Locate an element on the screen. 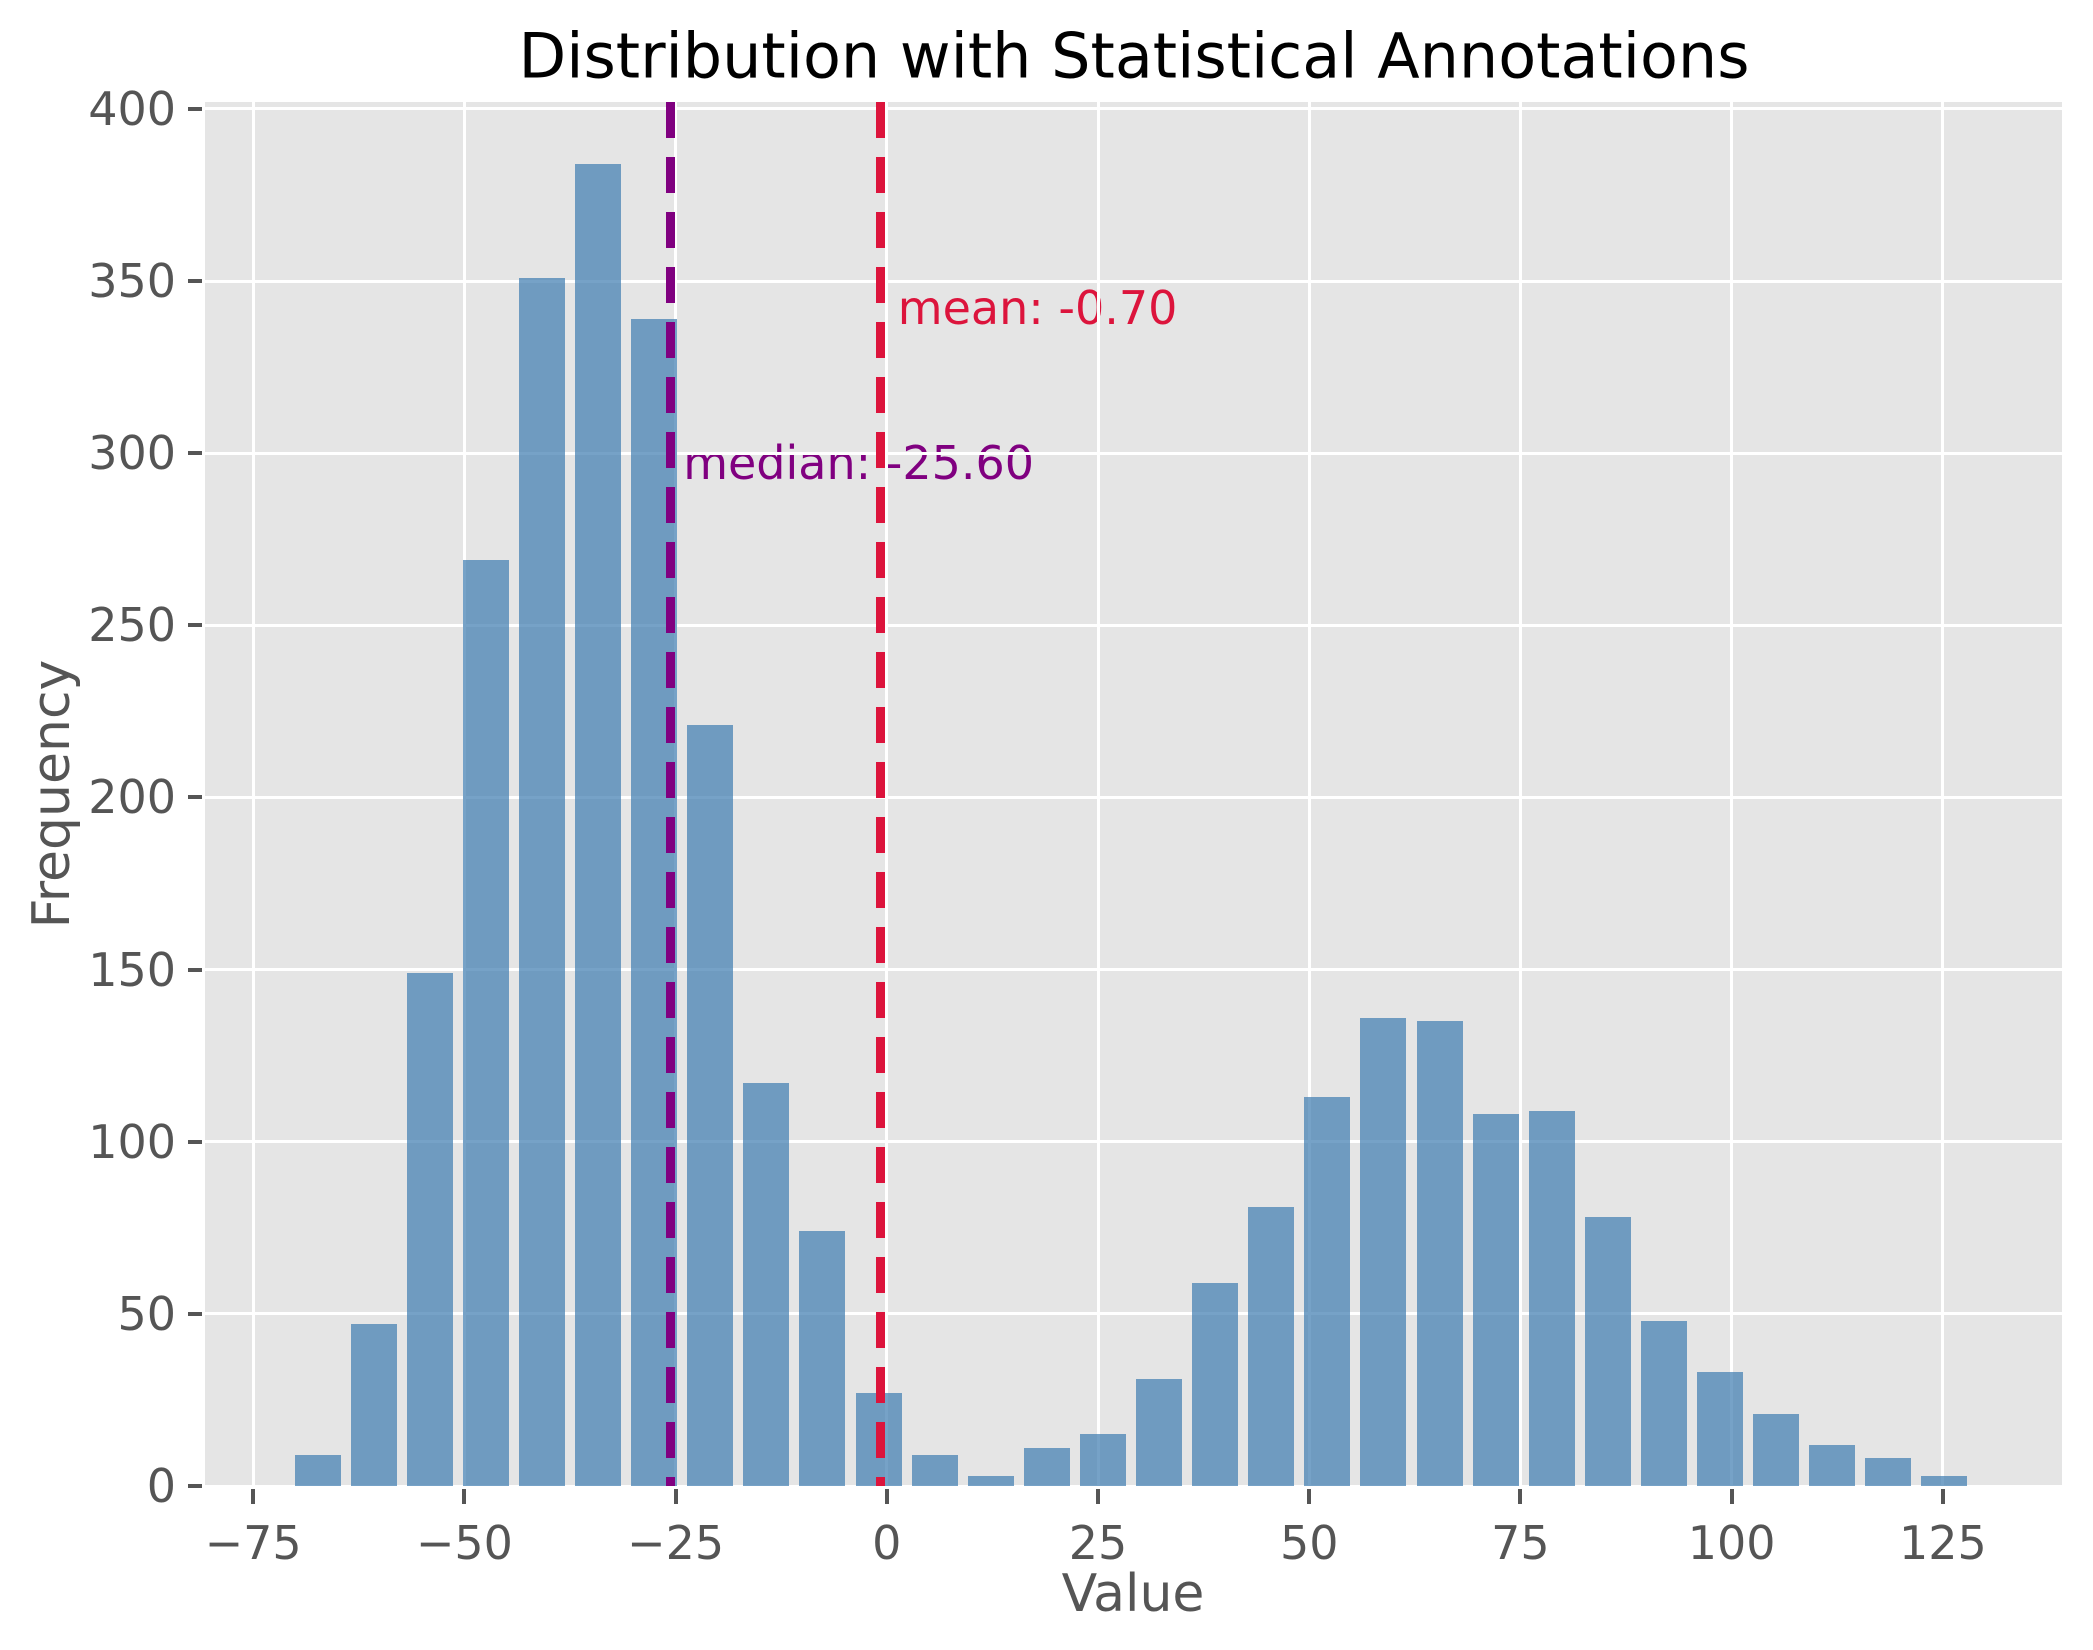  mean-line is located at coordinates (881, 794).